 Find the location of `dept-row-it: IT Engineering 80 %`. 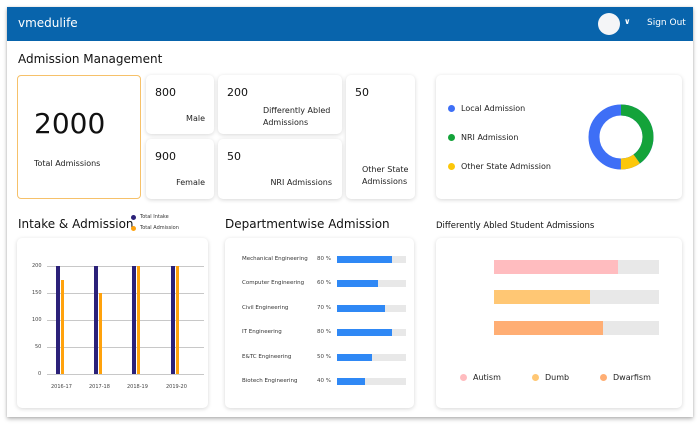

dept-row-it: IT Engineering 80 % is located at coordinates (320, 333).